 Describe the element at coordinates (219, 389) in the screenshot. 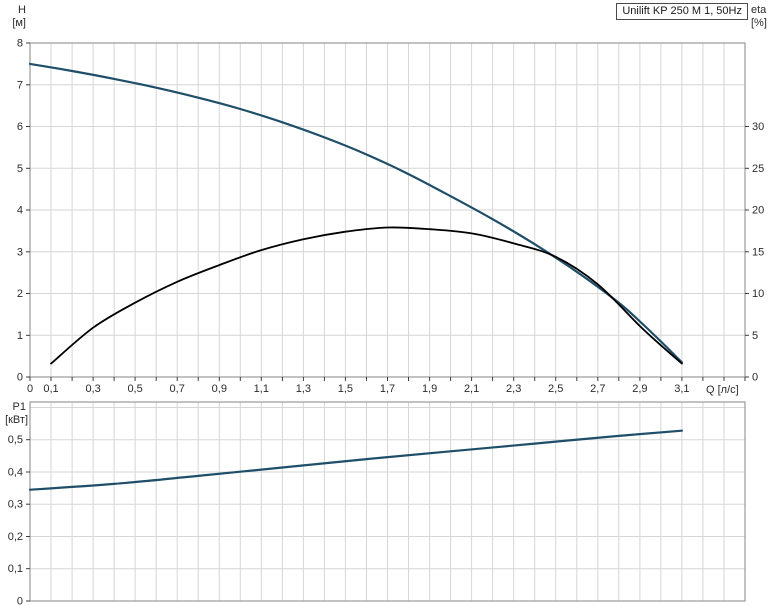

I see `x-tick-label: 0,9` at that location.